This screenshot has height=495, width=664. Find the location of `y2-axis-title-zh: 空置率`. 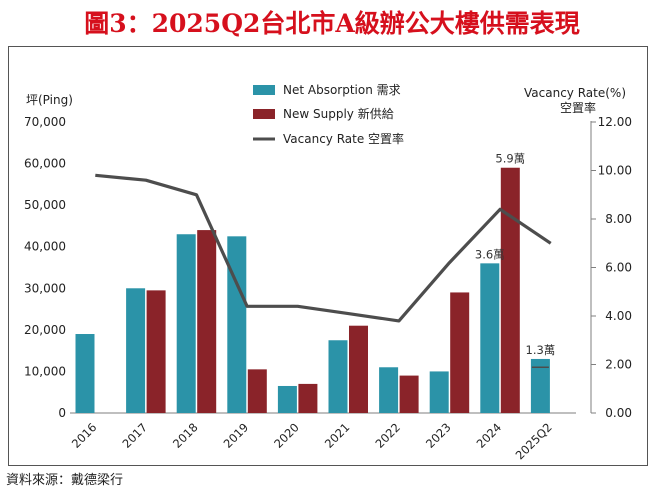

y2-axis-title-zh: 空置率 is located at coordinates (578, 107).